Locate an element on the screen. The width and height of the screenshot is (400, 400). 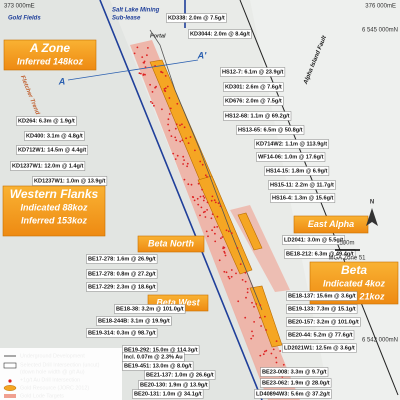
drill-label: BE18-137: 15.6m @ 3.6g/t is located at coordinates (322, 296).